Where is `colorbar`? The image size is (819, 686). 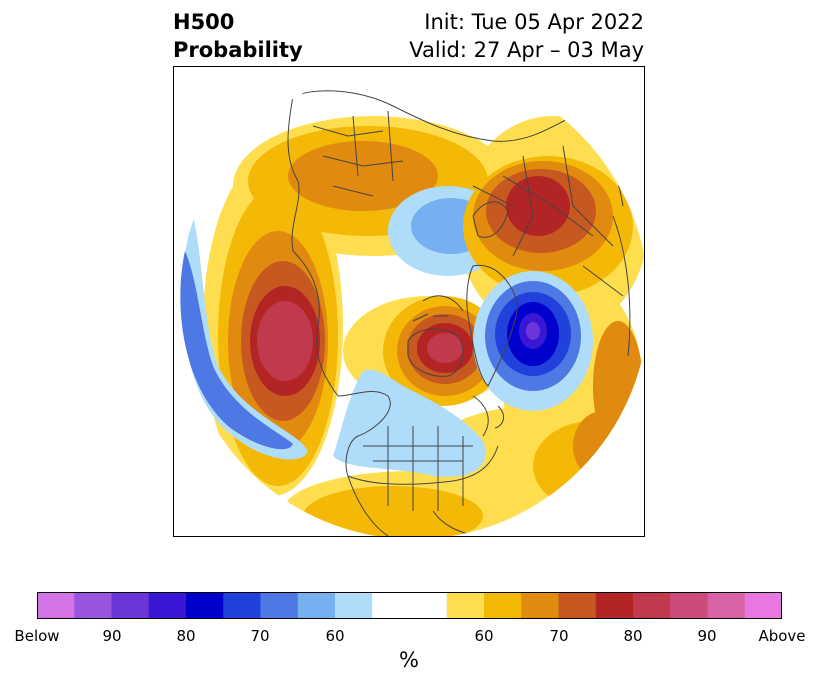 colorbar is located at coordinates (409, 605).